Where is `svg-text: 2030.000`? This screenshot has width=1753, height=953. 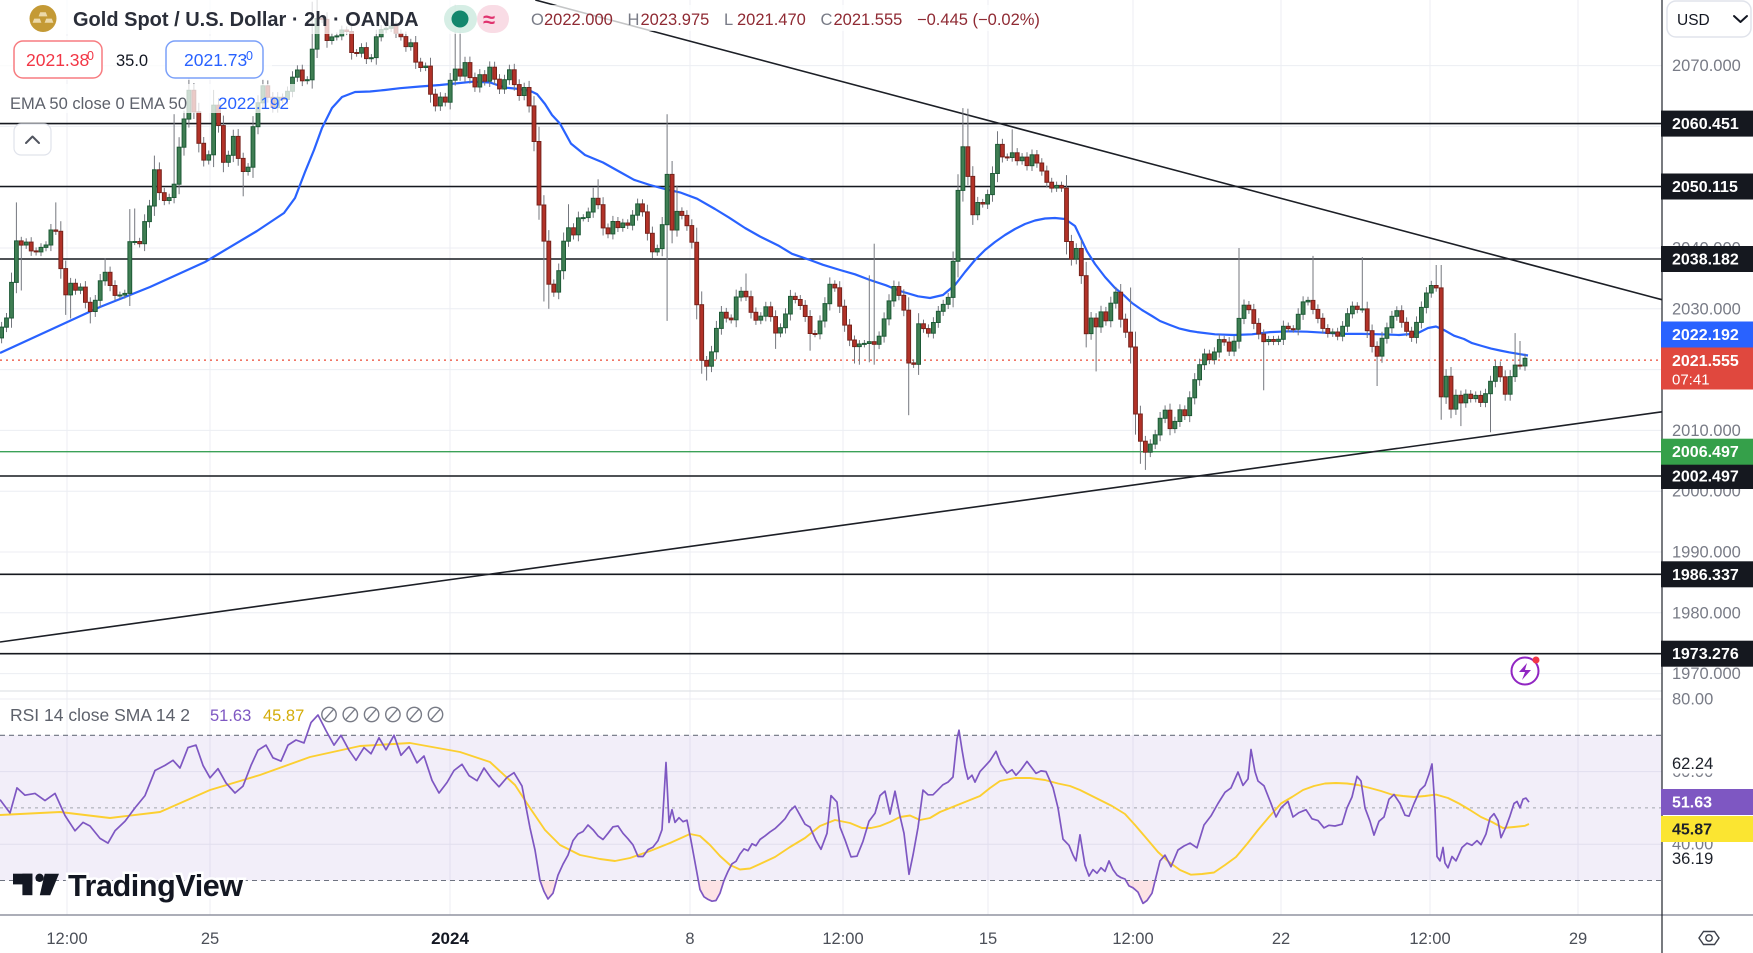 svg-text: 2030.000 is located at coordinates (1706, 309).